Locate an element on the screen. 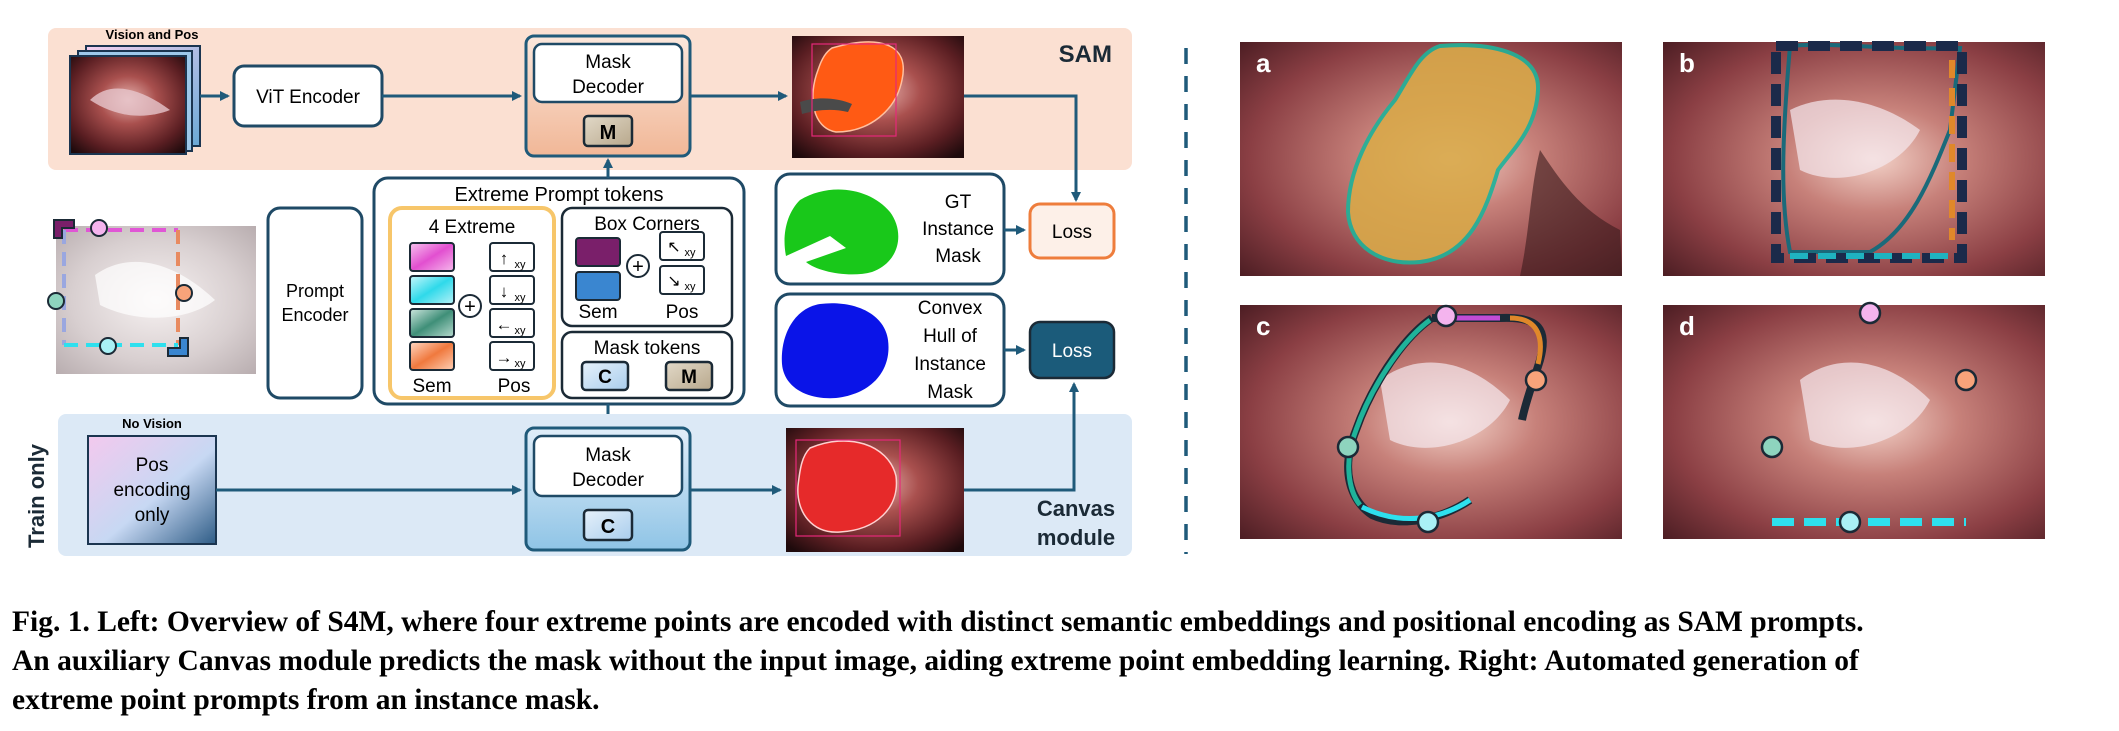  extreme-prompt-title: Extreme Prompt tokens is located at coordinates (559, 195).